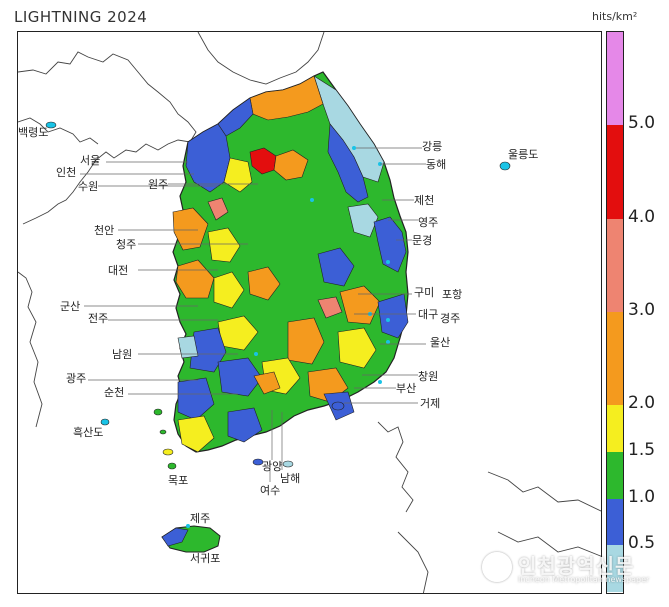 This screenshot has height=607, width=669. Describe the element at coordinates (126, 244) in the screenshot. I see `city-label: 청주` at that location.